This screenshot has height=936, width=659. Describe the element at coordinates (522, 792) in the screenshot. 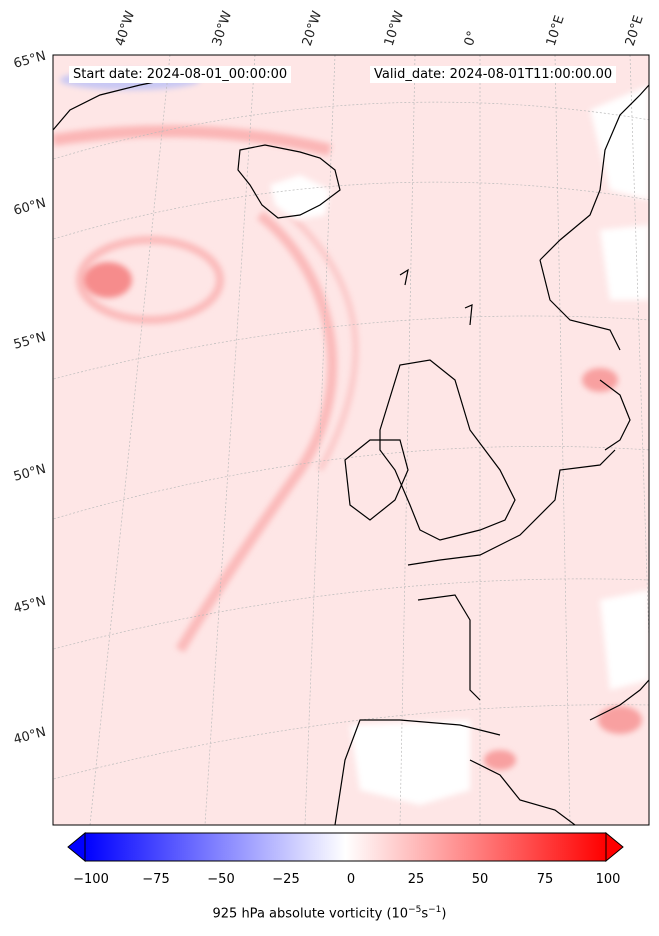

I see `iberia-east-coast` at that location.